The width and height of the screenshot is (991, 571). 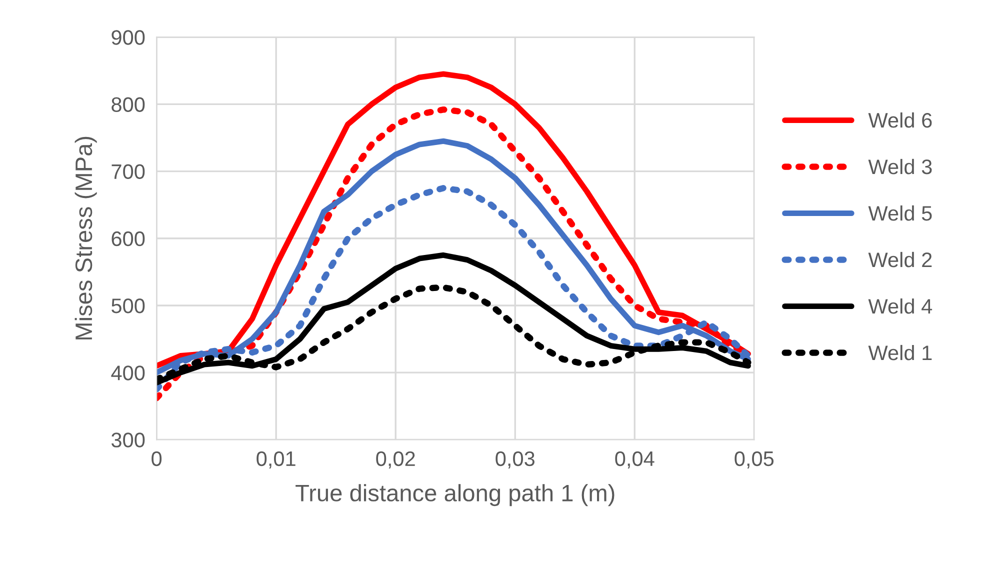 I want to click on y-tick-label: 300, so click(x=128, y=440).